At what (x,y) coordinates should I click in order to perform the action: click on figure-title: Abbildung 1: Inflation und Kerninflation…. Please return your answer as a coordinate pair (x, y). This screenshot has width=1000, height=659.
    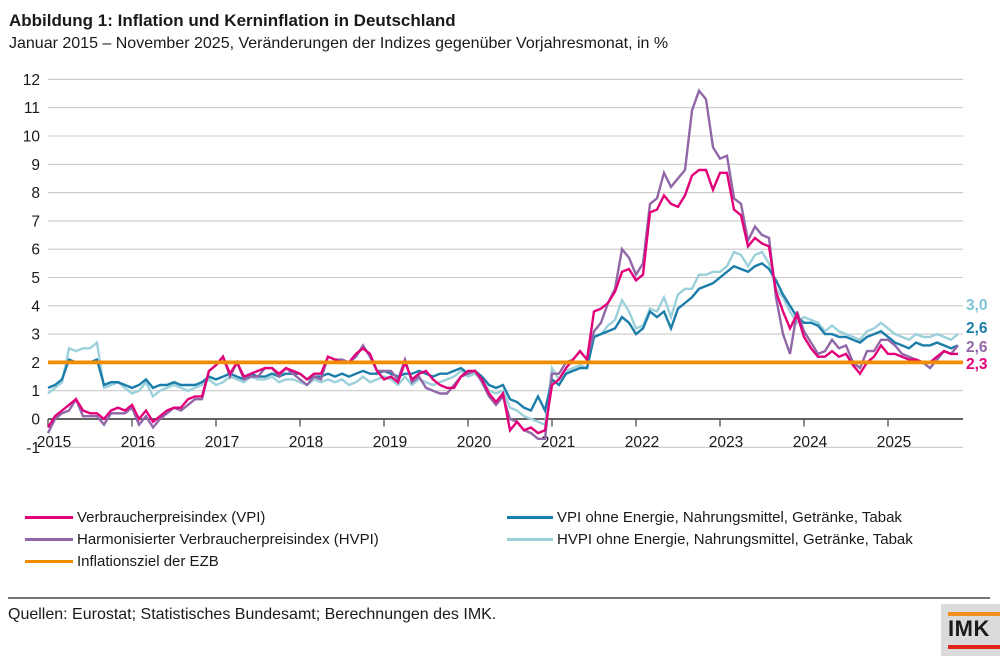
    Looking at the image, I should click on (232, 20).